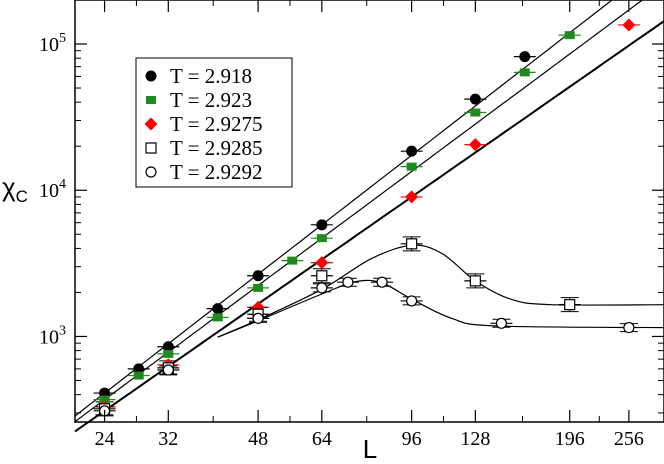  Describe the element at coordinates (258, 287) in the screenshot. I see `marker-s2-p5` at that location.